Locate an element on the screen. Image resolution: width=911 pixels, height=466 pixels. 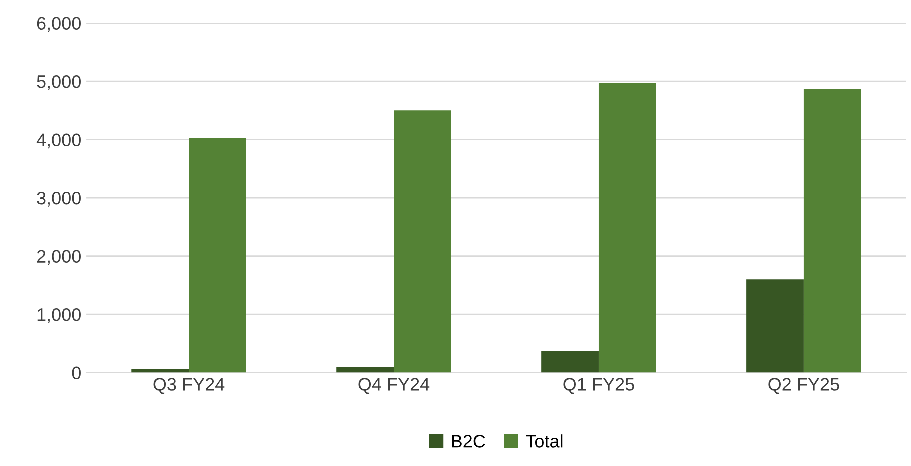
x-tick-label: Q1 FY25 is located at coordinates (599, 386).